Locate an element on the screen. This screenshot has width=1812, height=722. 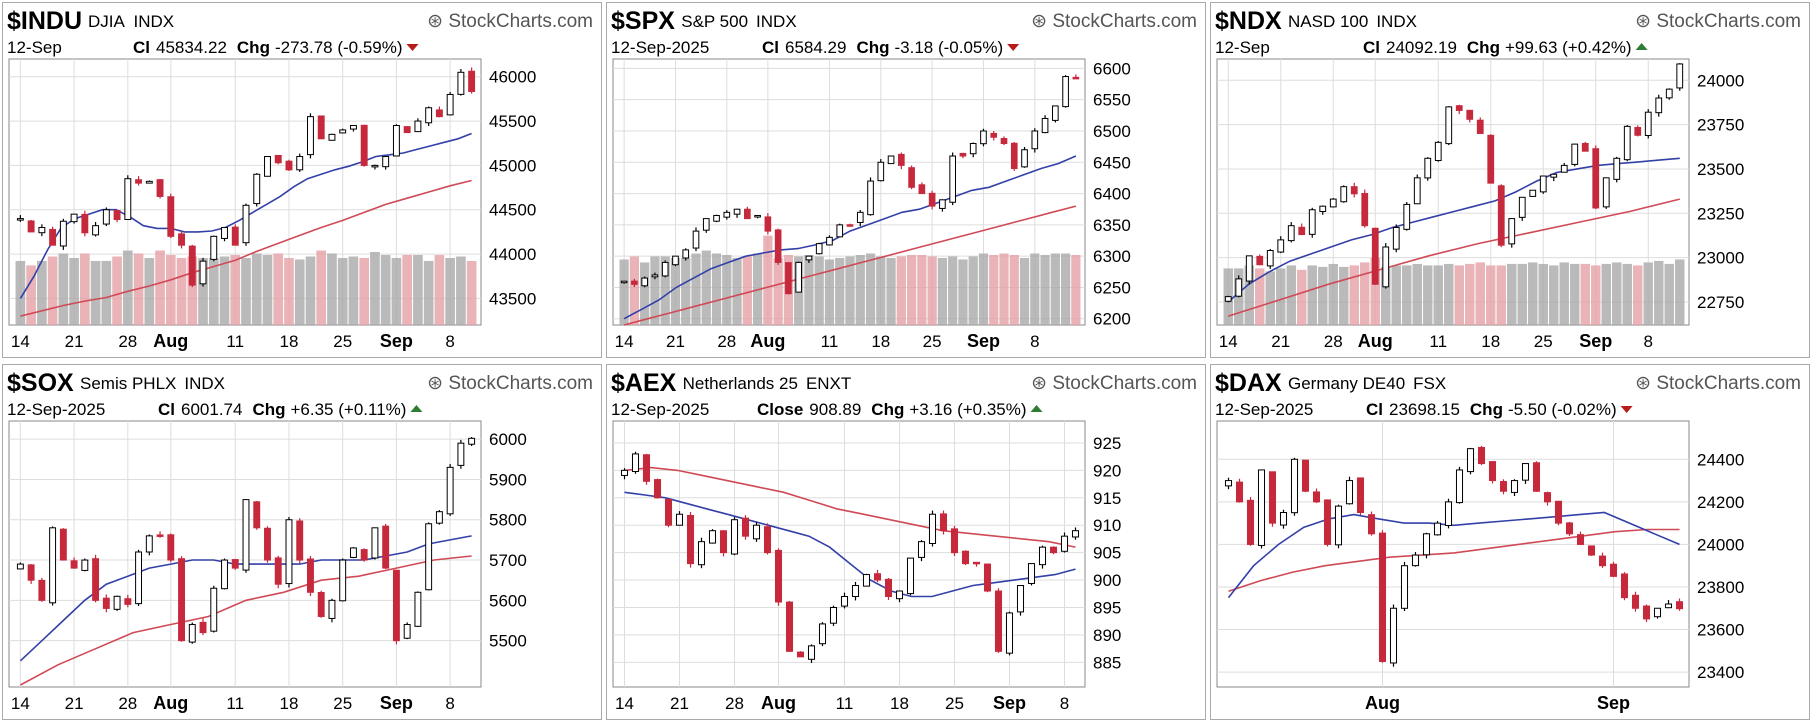
quote-line: Cl 6584.29 Chg -3.18 (-0.05%) is located at coordinates (882, 47).